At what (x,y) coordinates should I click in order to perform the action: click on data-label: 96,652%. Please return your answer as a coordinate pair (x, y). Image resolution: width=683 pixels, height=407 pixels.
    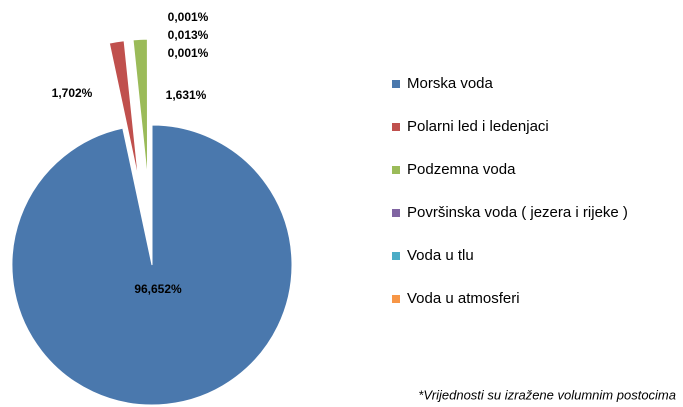
    Looking at the image, I should click on (158, 289).